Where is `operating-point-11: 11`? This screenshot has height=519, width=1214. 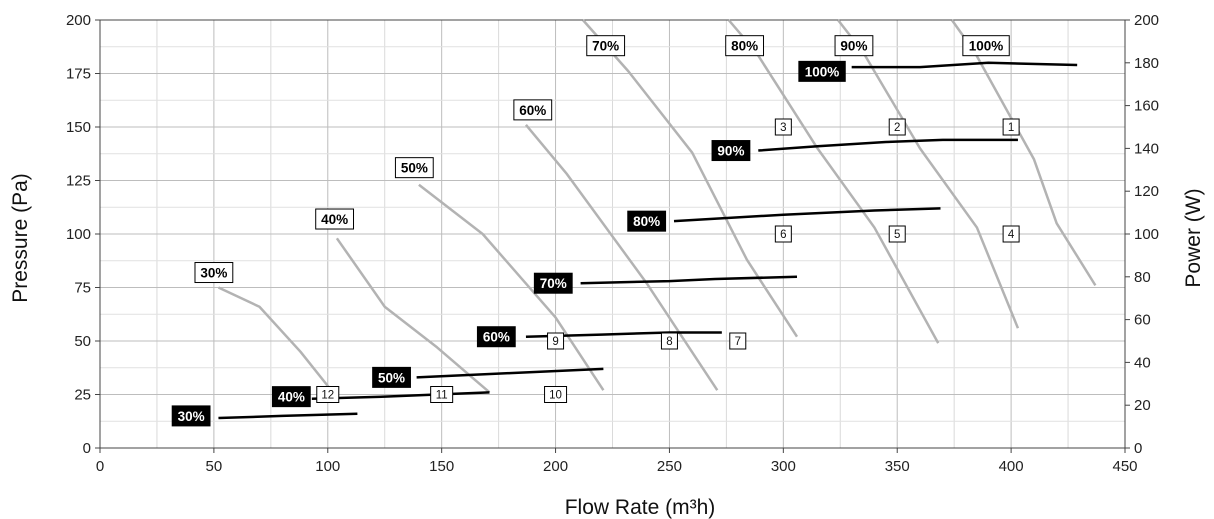
operating-point-11: 11 is located at coordinates (442, 396).